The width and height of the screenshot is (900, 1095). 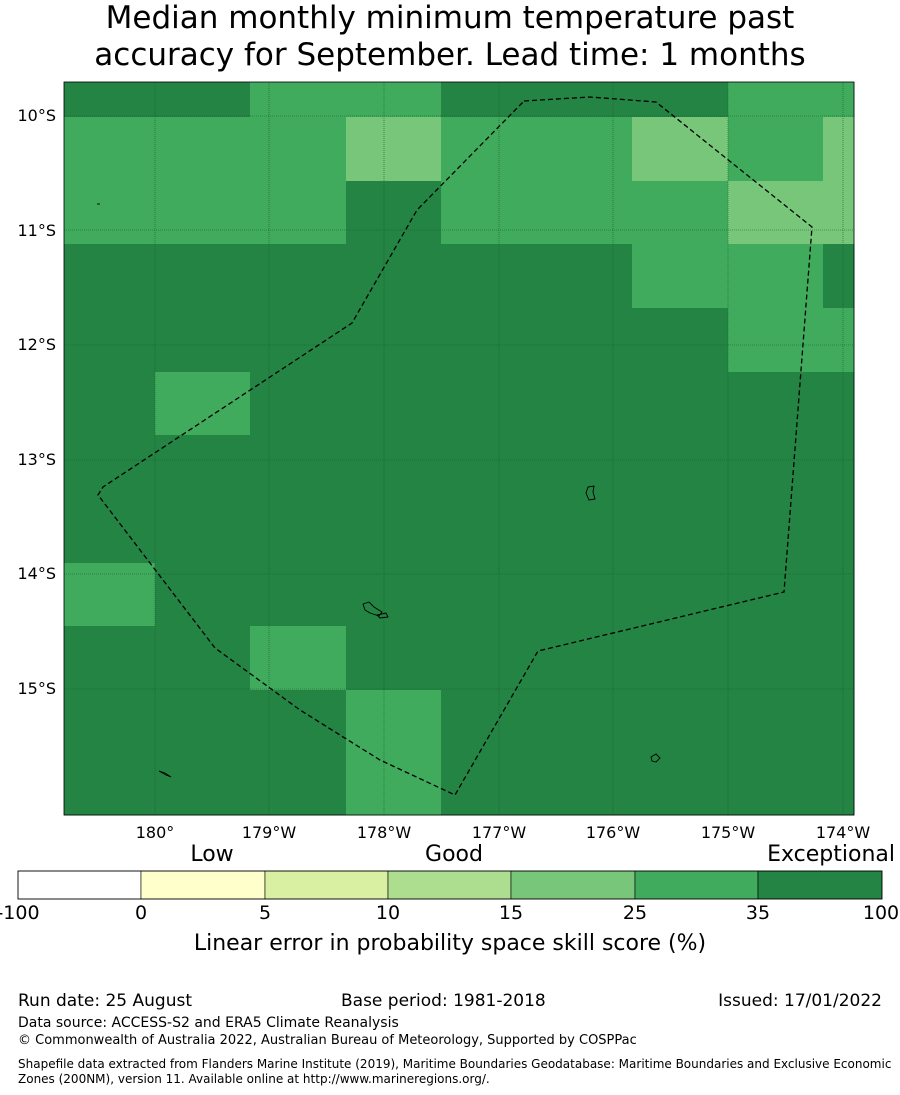 What do you see at coordinates (265, 913) in the screenshot?
I see `colorbar-tick-2: 5` at bounding box center [265, 913].